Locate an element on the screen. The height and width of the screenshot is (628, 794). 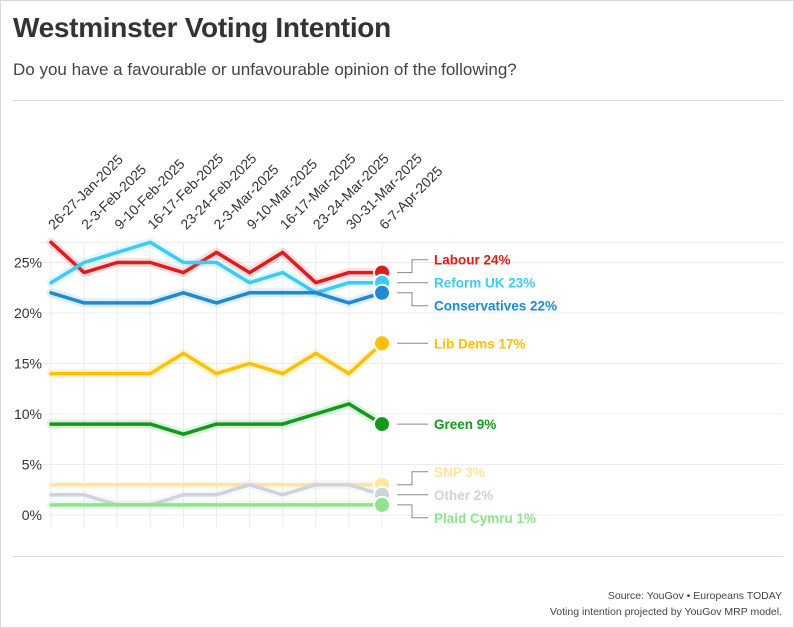
y-tick-label: 25% is located at coordinates (28, 263).